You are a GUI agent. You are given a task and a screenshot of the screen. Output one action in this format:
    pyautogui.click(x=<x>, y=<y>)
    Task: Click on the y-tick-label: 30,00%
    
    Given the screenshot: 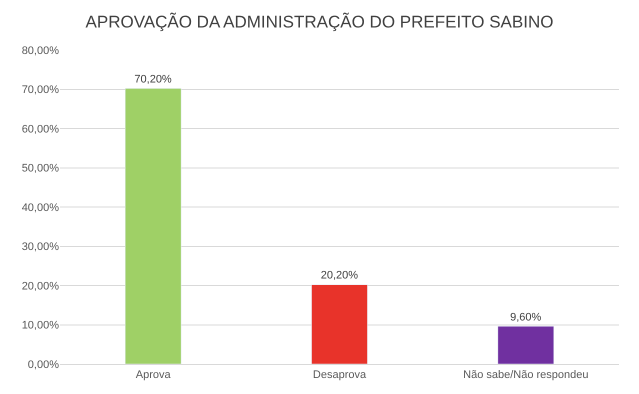 What is the action you would take?
    pyautogui.click(x=41, y=247)
    